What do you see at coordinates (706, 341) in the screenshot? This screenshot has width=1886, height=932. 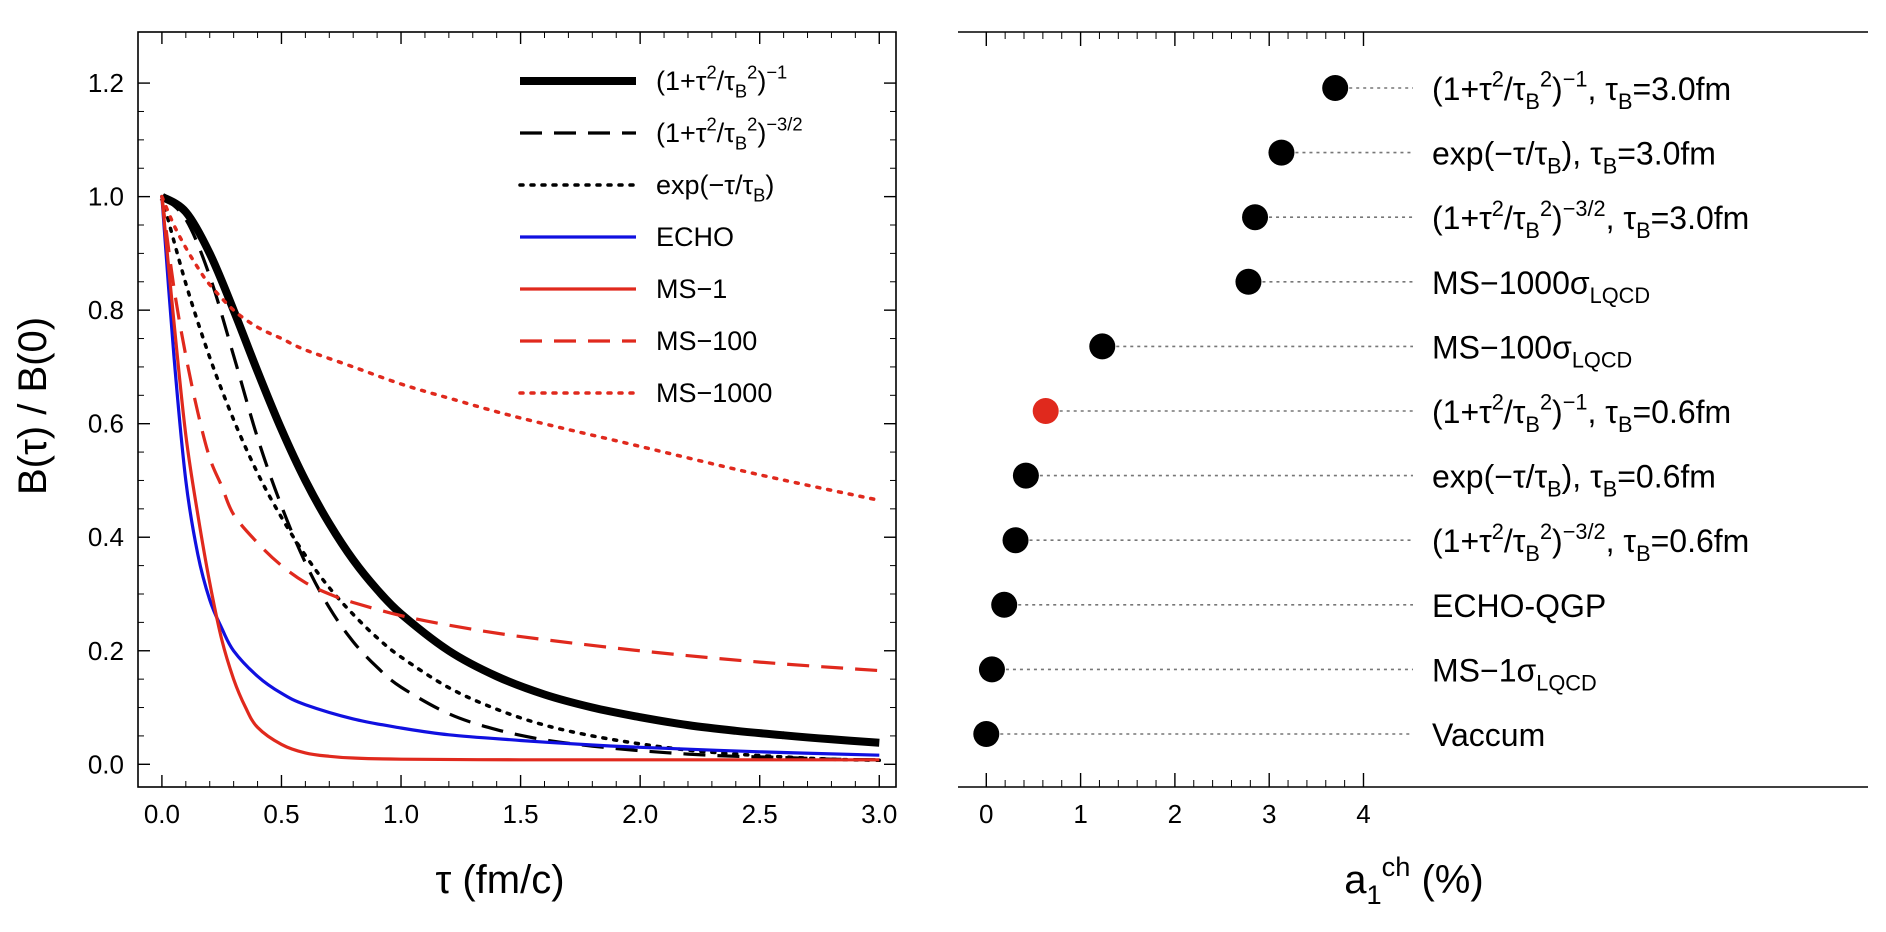 I see `legend-label-6: MS−100` at bounding box center [706, 341].